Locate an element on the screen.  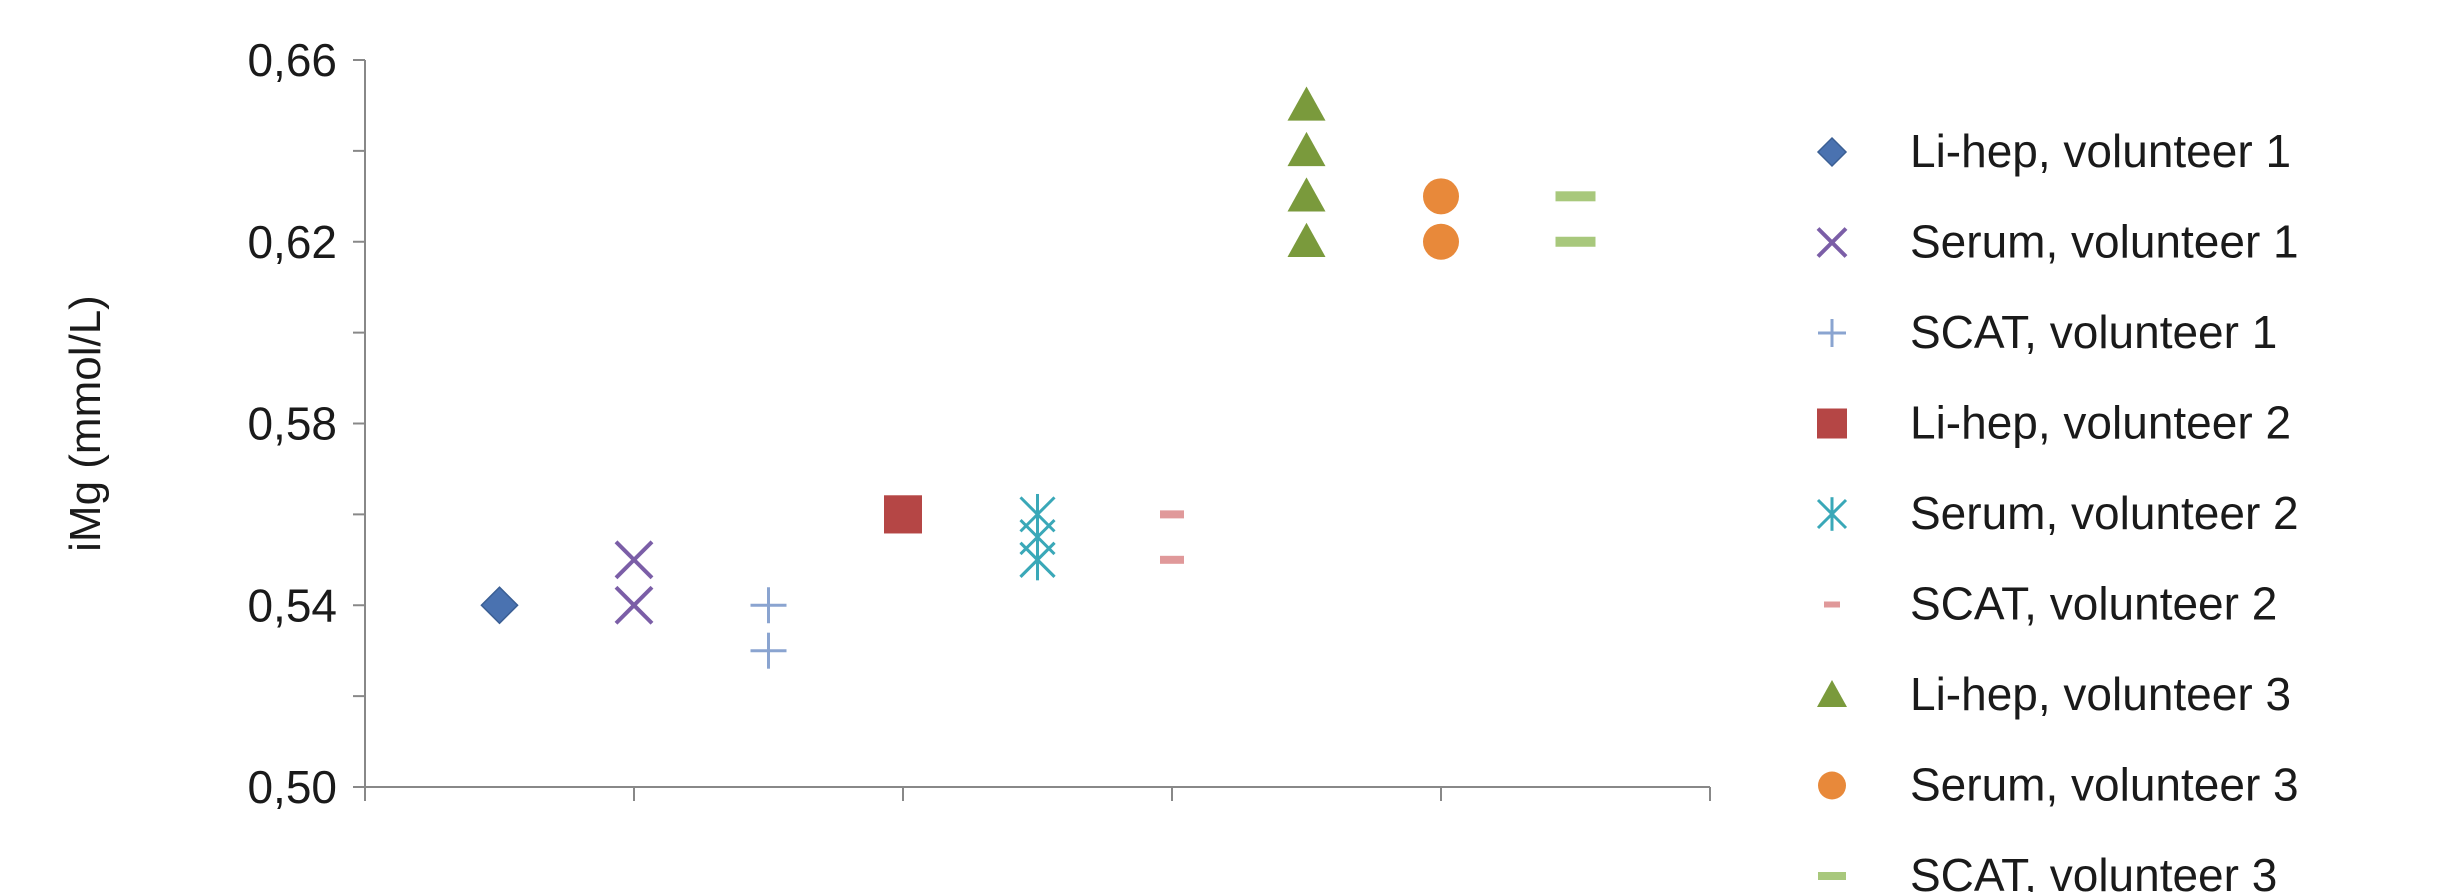
y-tick-label: 0,50 is located at coordinates (292, 787).